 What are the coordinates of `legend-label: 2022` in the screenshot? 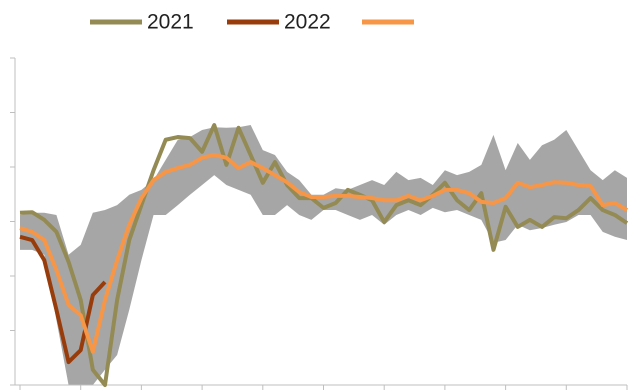 It's located at (307, 22).